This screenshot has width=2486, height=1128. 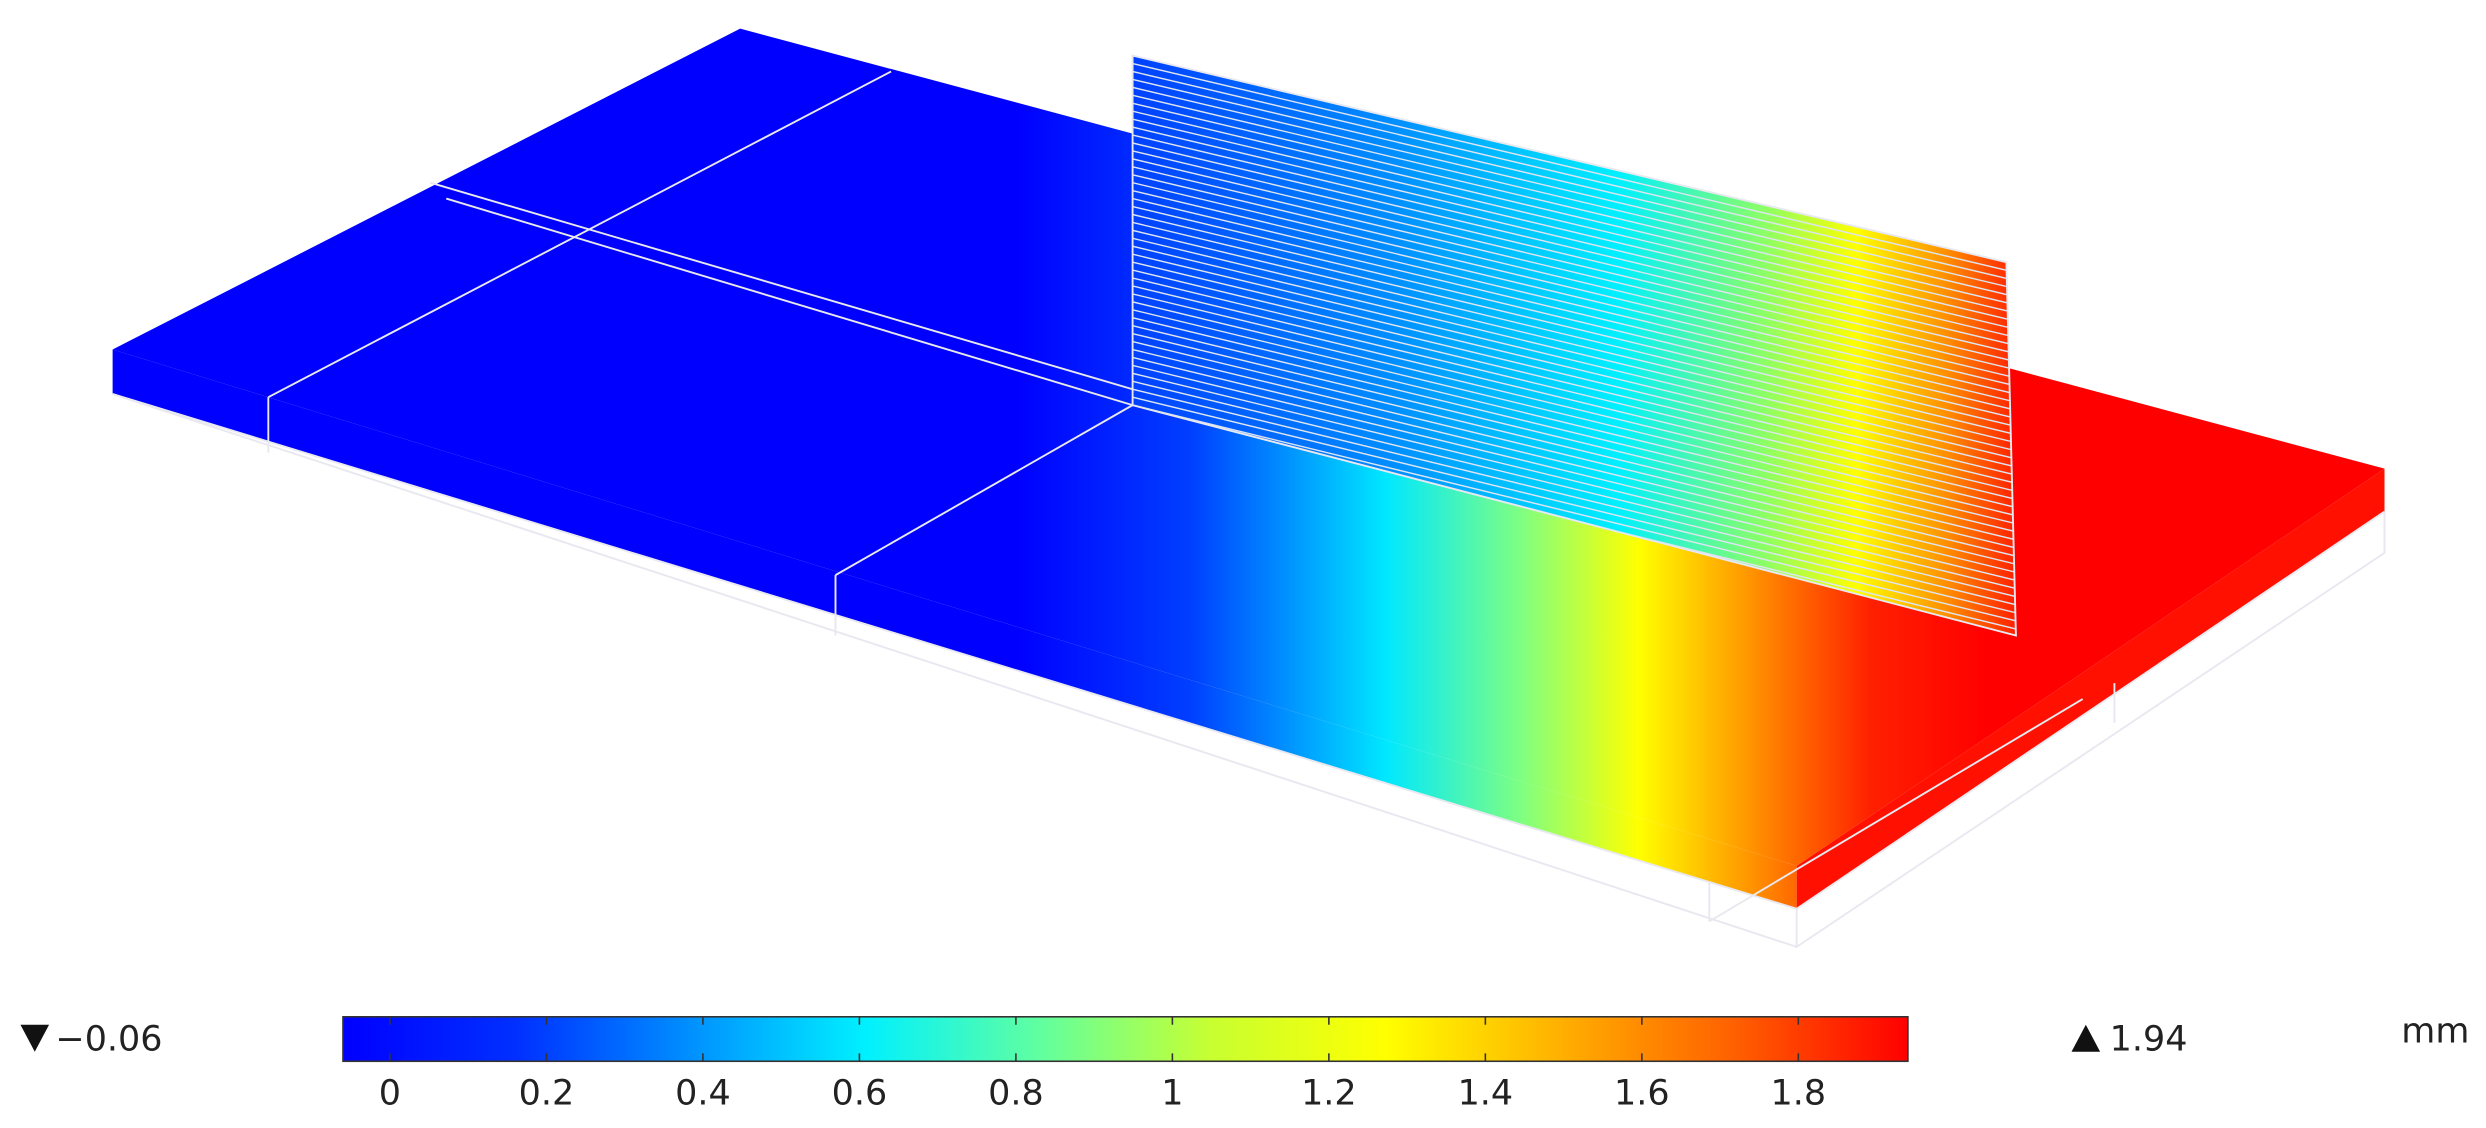 What do you see at coordinates (860, 1094) in the screenshot?
I see `x-tick-label: 0.6` at bounding box center [860, 1094].